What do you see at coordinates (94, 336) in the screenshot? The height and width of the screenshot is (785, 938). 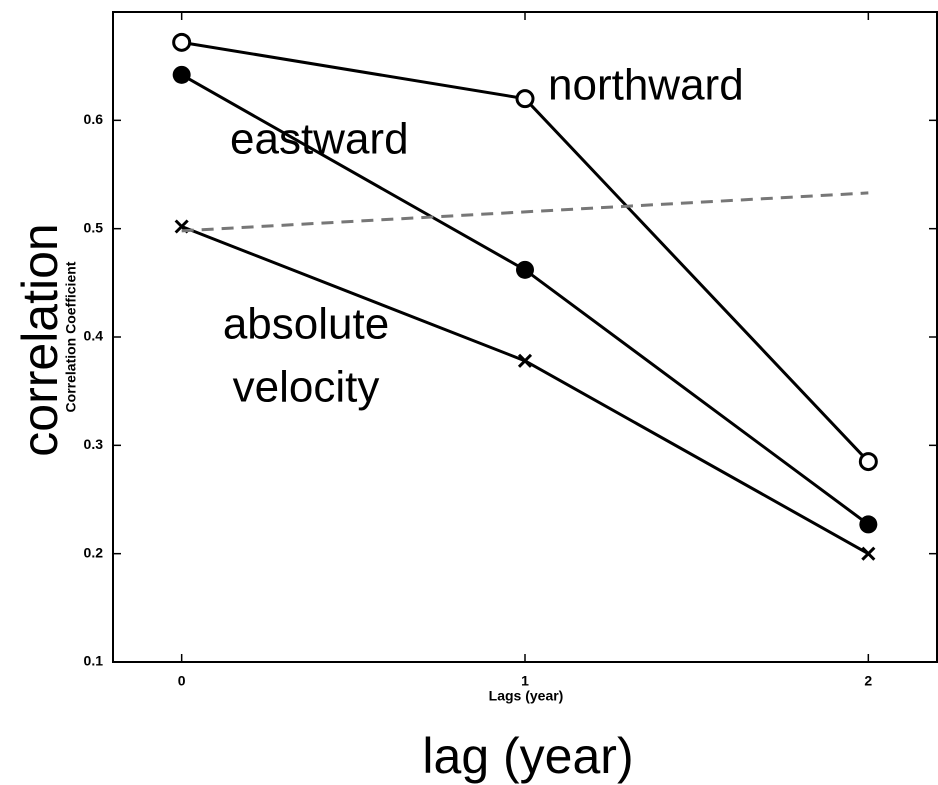 I see `y-tick-label: 0.4` at bounding box center [94, 336].